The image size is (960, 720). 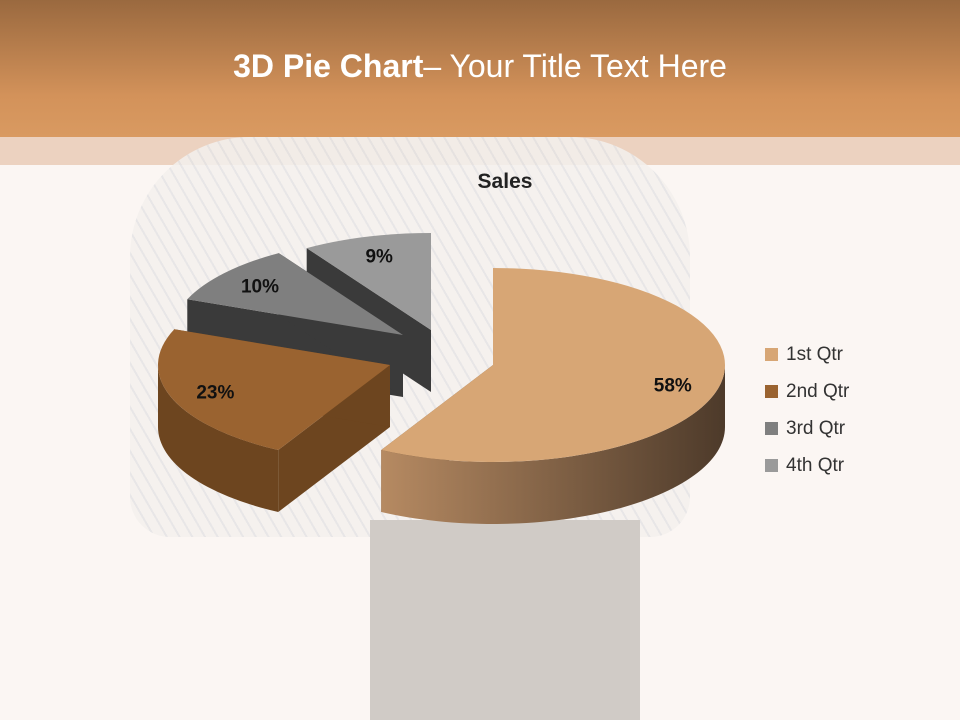 What do you see at coordinates (328, 66) in the screenshot?
I see `title-bold: 3D Pie Chart` at bounding box center [328, 66].